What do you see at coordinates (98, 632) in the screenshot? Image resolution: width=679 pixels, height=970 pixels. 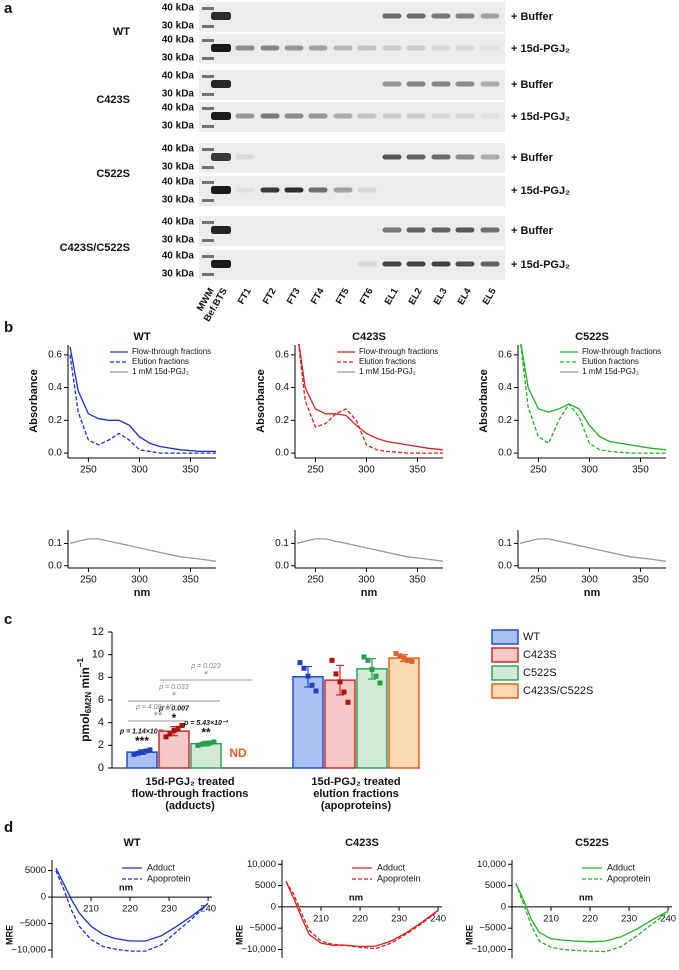 I see `y-tick-label: 12` at bounding box center [98, 632].